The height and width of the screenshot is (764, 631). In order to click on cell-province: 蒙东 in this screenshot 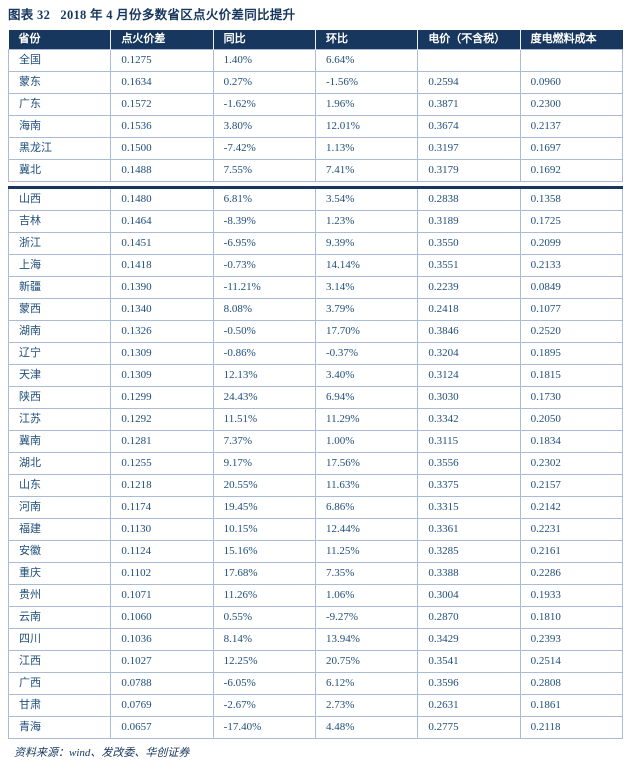, I will do `click(59, 82)`.